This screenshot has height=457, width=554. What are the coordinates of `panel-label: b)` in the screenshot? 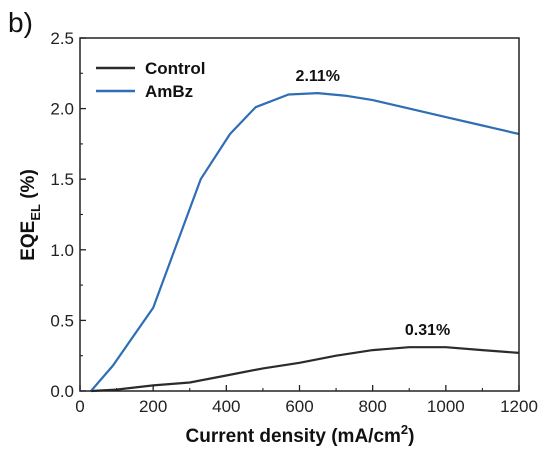 It's located at (20, 22).